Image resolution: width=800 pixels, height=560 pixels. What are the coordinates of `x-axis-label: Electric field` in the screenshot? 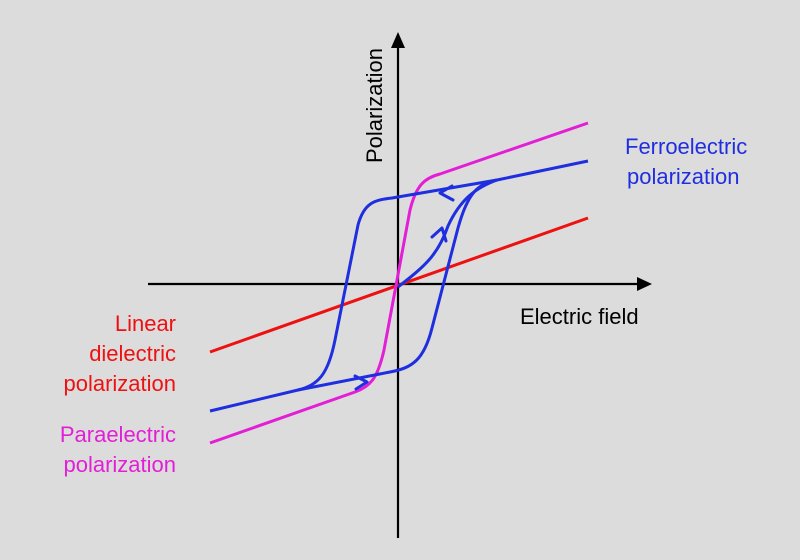 It's located at (579, 316).